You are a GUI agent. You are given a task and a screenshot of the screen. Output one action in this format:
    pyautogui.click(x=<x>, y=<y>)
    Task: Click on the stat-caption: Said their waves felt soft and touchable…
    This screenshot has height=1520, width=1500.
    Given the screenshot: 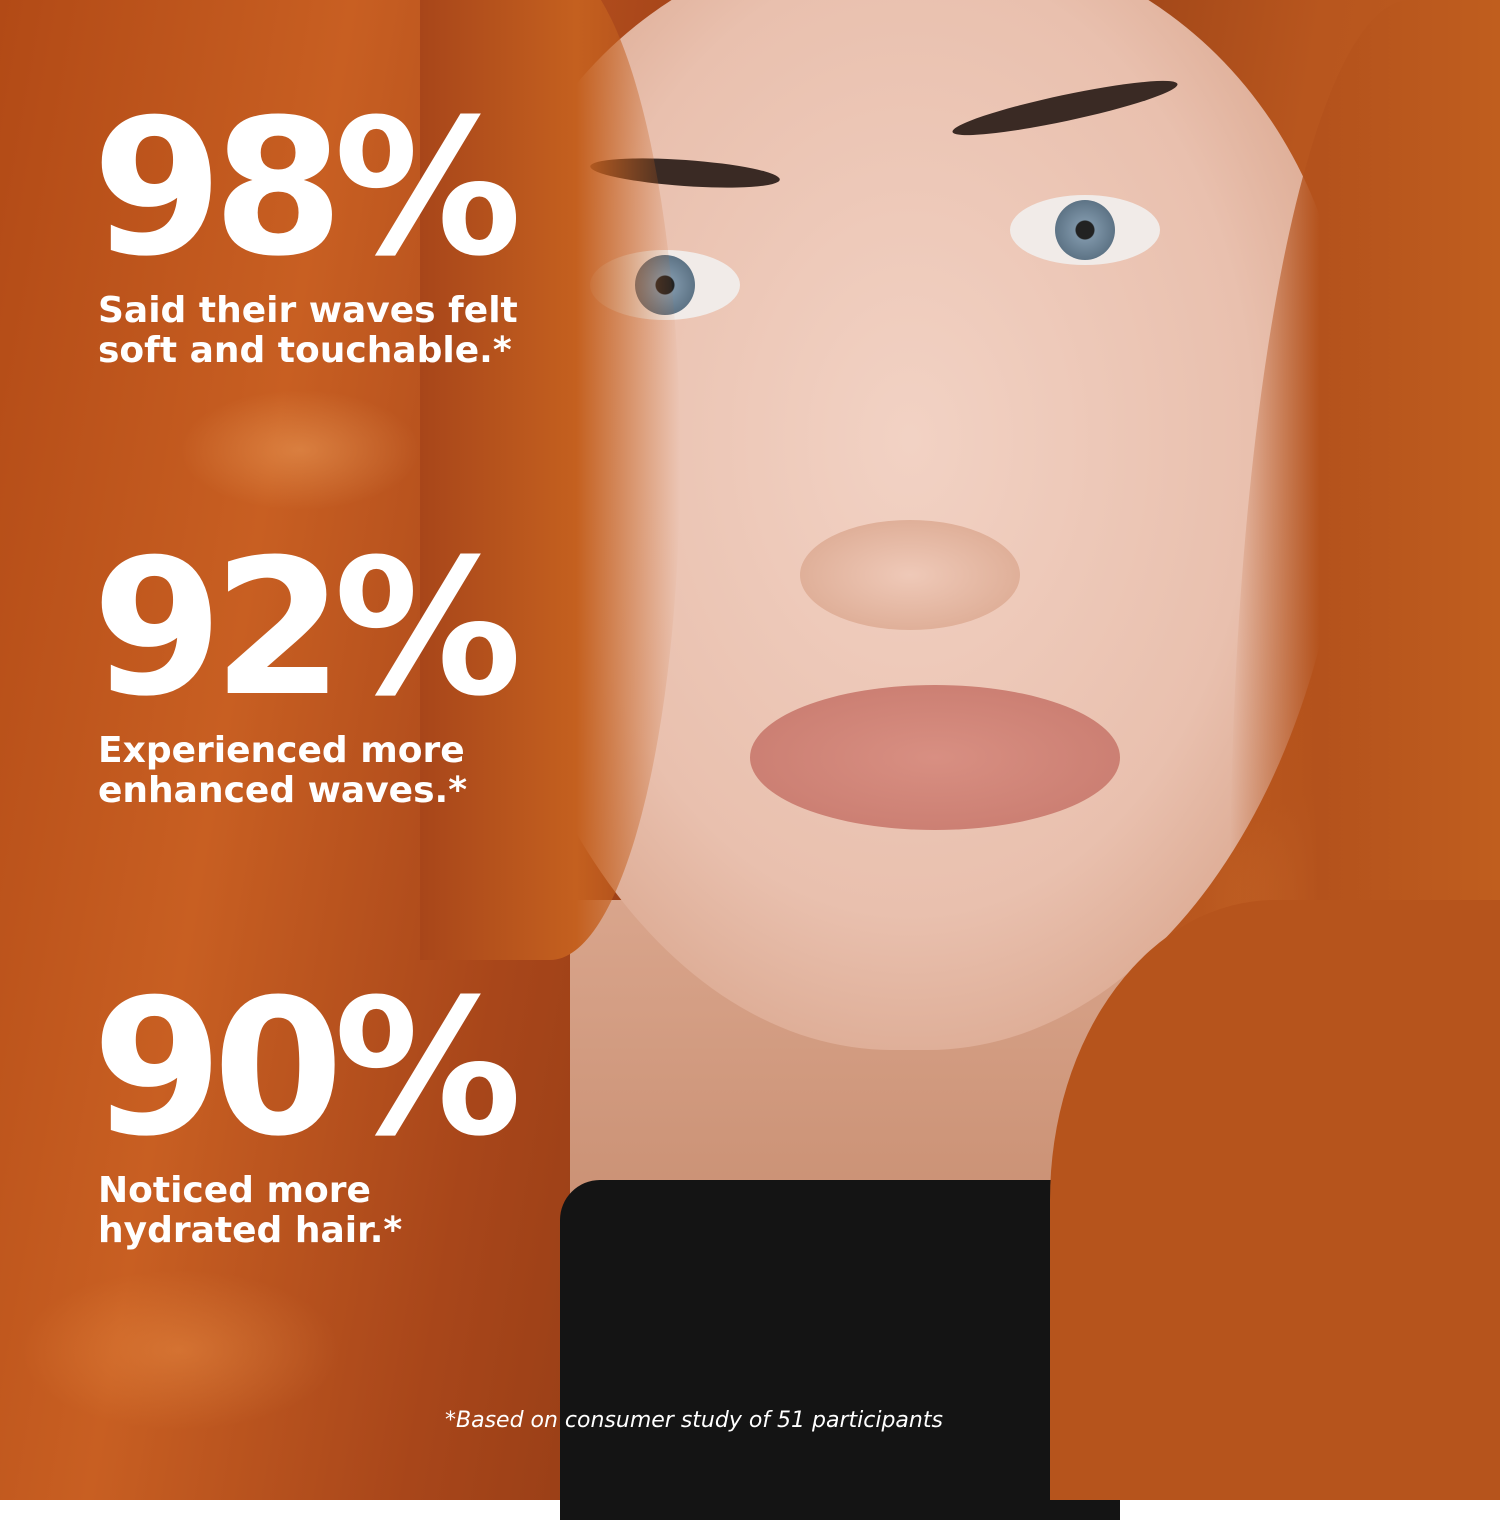 What is the action you would take?
    pyautogui.click(x=308, y=331)
    